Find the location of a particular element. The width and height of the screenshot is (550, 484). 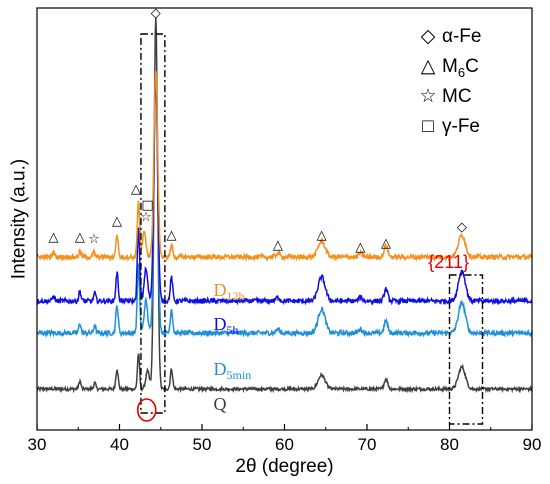

series-labels: Q D5min D5h D12h is located at coordinates (233, 347).